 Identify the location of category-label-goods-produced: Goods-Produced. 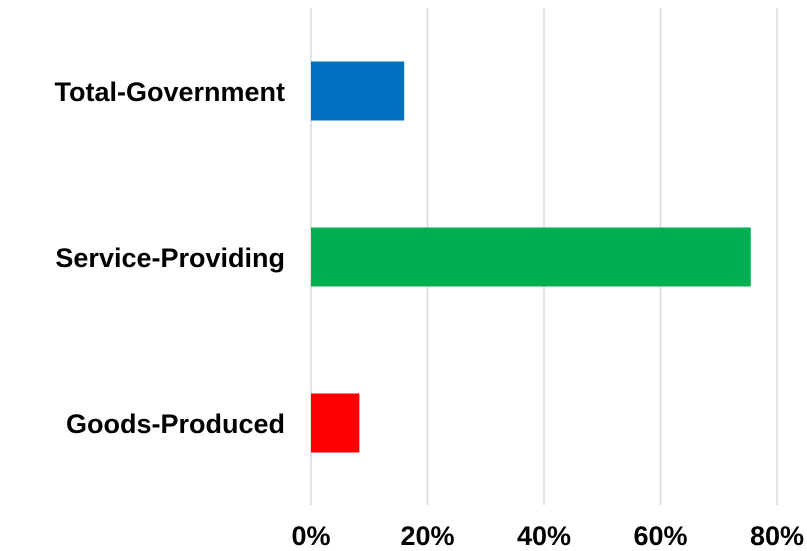
(175, 424).